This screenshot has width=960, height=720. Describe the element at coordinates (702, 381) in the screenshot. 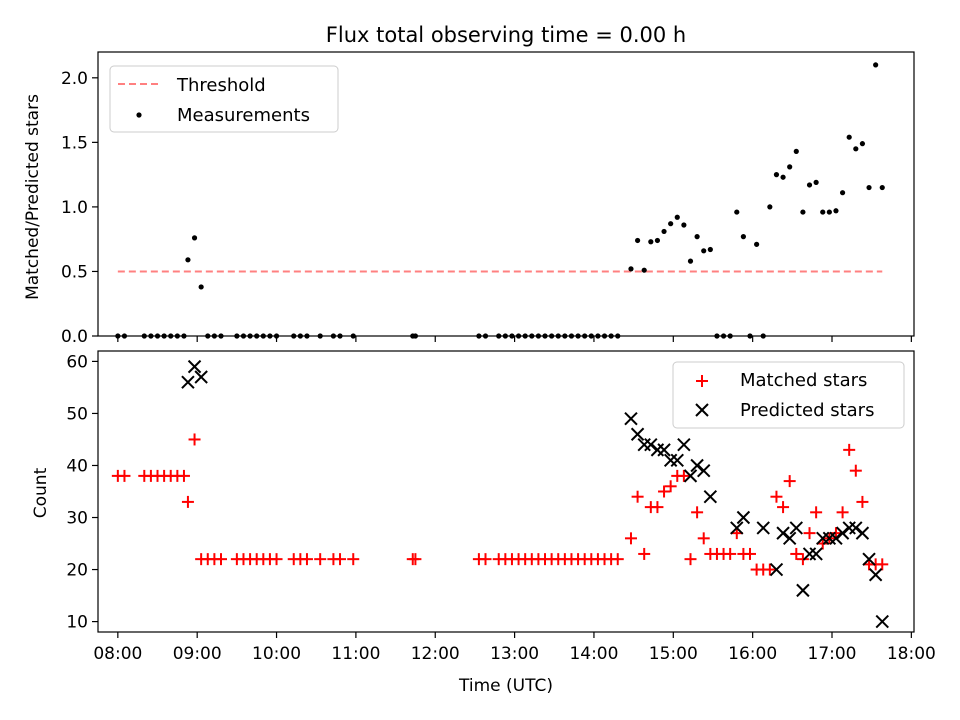

I see `legend-matched-swatch` at that location.